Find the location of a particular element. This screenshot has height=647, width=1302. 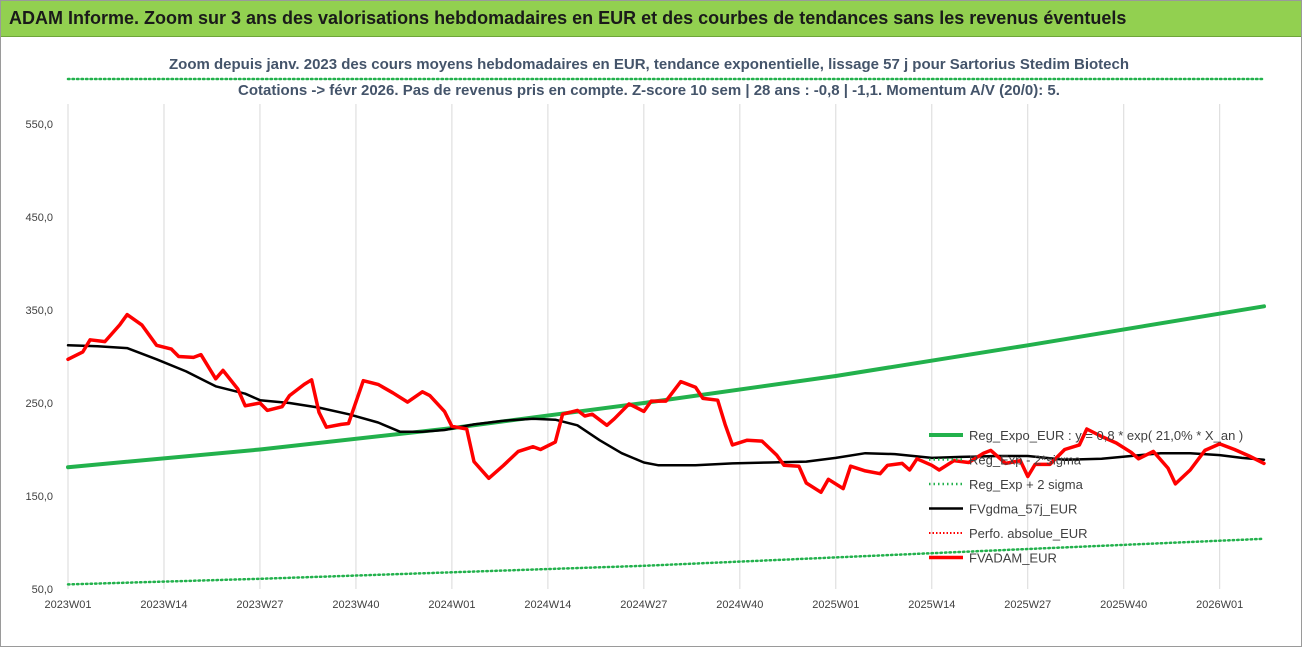

y-tick-label: 450,0 is located at coordinates (39, 218).